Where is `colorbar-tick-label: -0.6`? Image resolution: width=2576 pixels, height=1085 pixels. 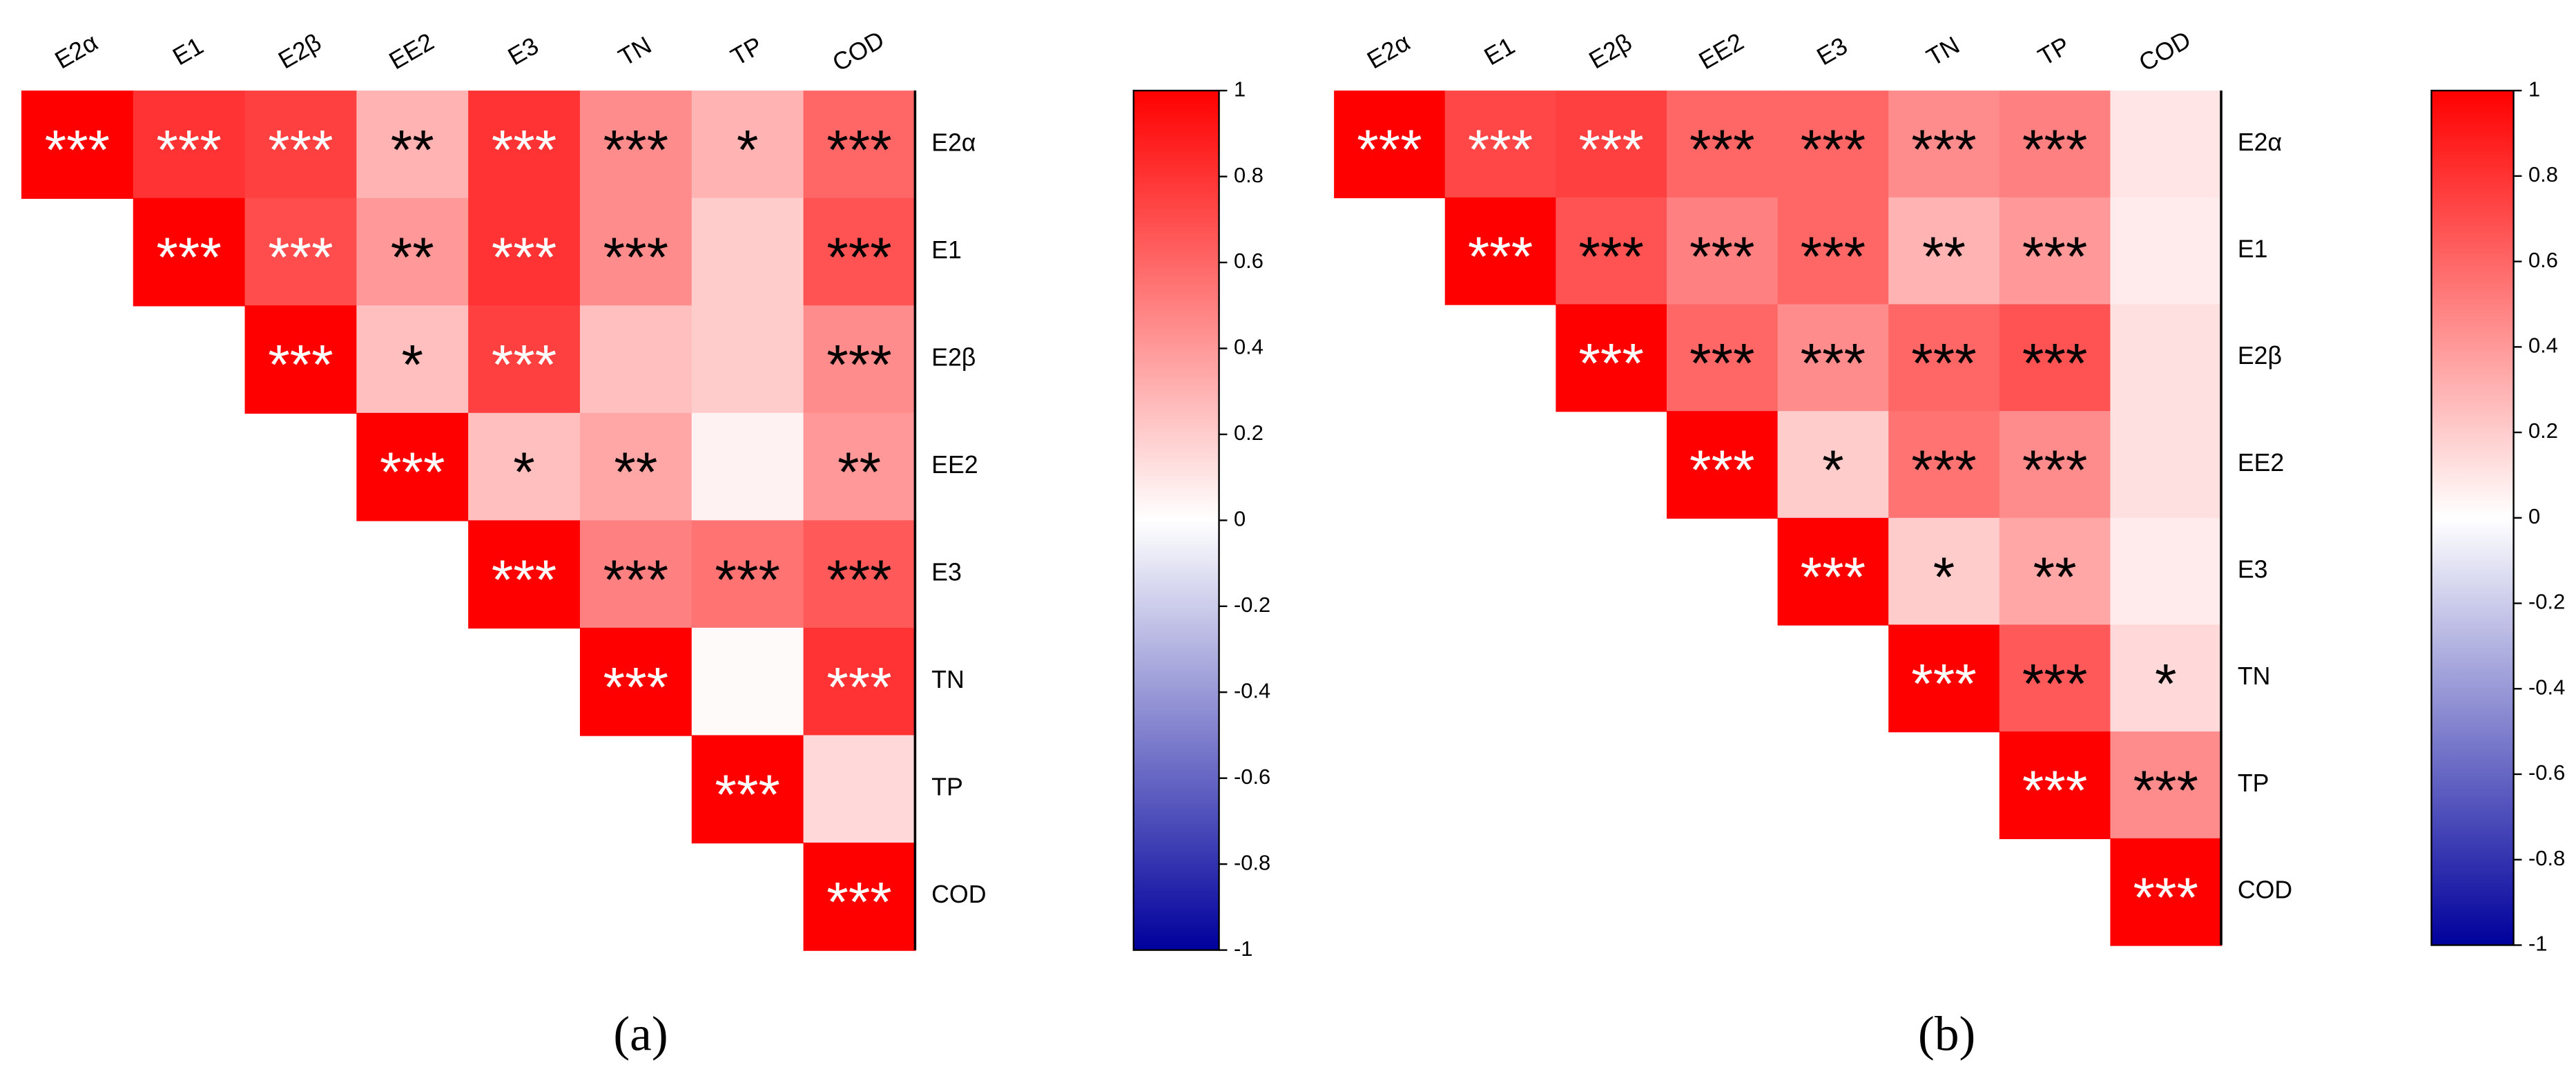 colorbar-tick-label: -0.6 is located at coordinates (1252, 777).